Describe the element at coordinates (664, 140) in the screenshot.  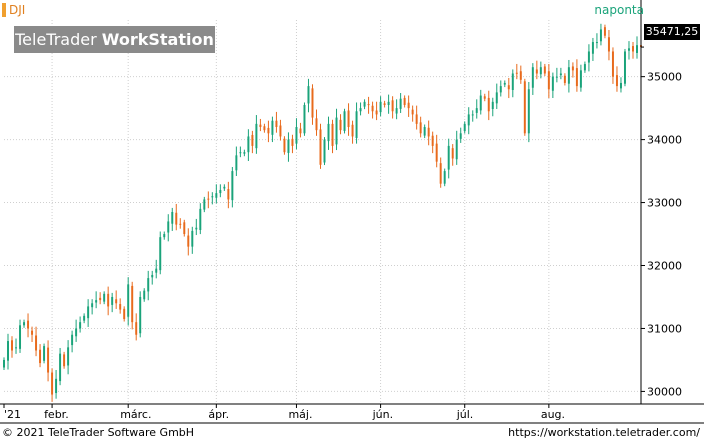
I see `y-tick-label: 34000` at that location.